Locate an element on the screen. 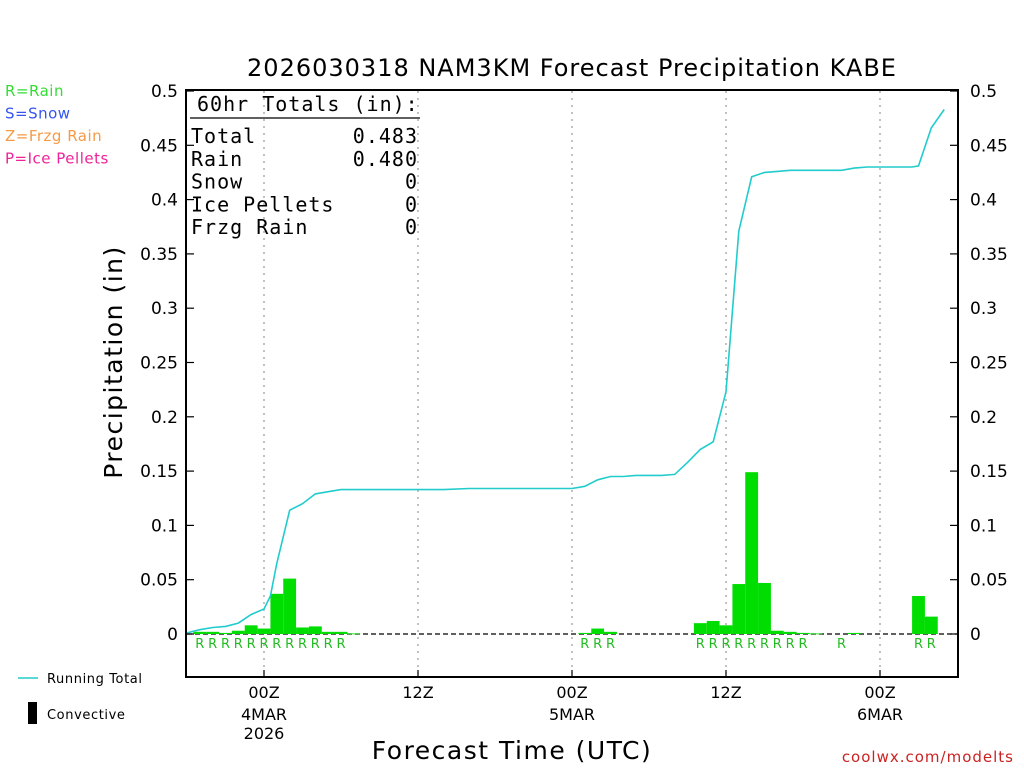 Image resolution: width=1024 pixels, height=772 pixels. x-tick-date: 6MAR is located at coordinates (880, 714).